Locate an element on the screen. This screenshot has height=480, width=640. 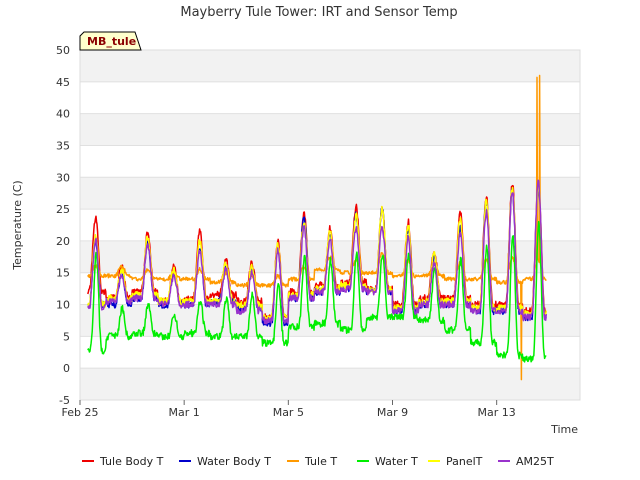
y-tick-label: 5 is located at coordinates (66, 336).